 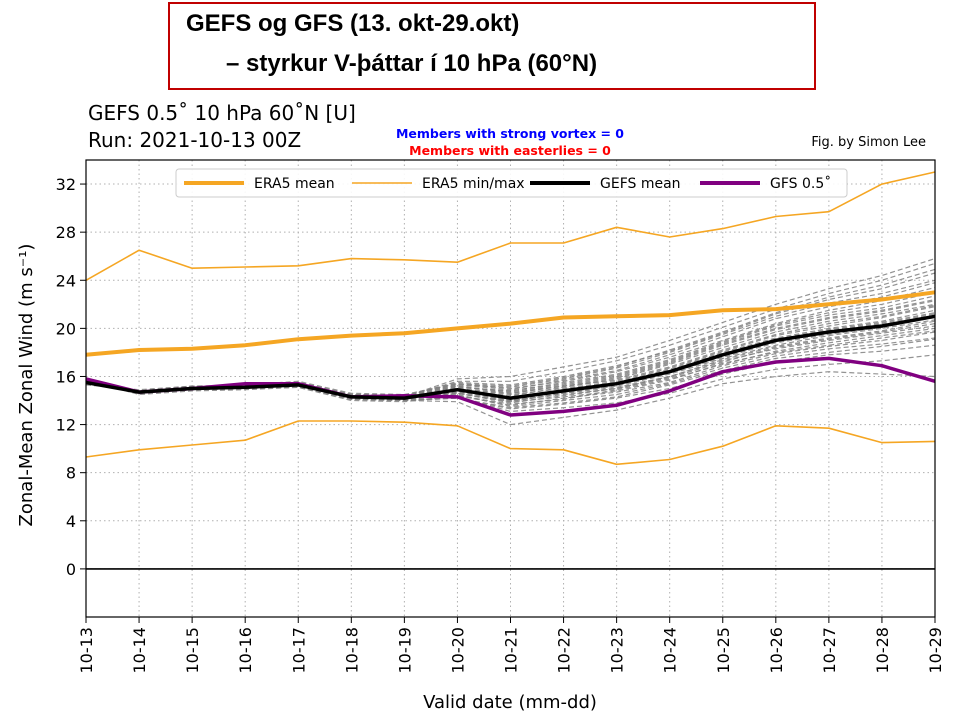 What do you see at coordinates (473, 184) in the screenshot?
I see `legend-label-era5-minmax: ERA5 min/max` at bounding box center [473, 184].